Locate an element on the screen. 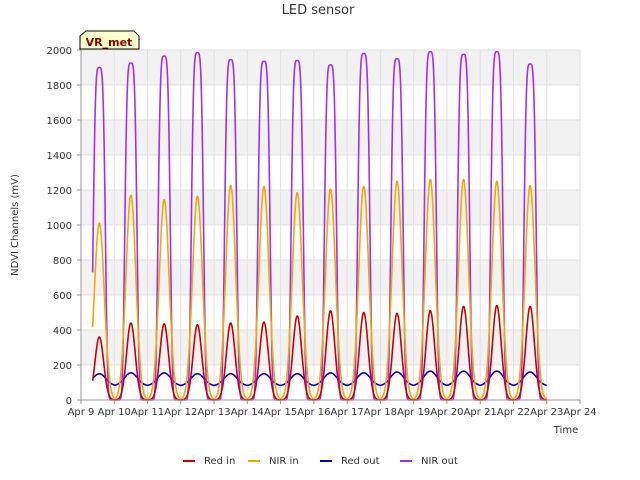 Image resolution: width=640 pixels, height=480 pixels. x-tick-label: Apr 9 is located at coordinates (81, 412).